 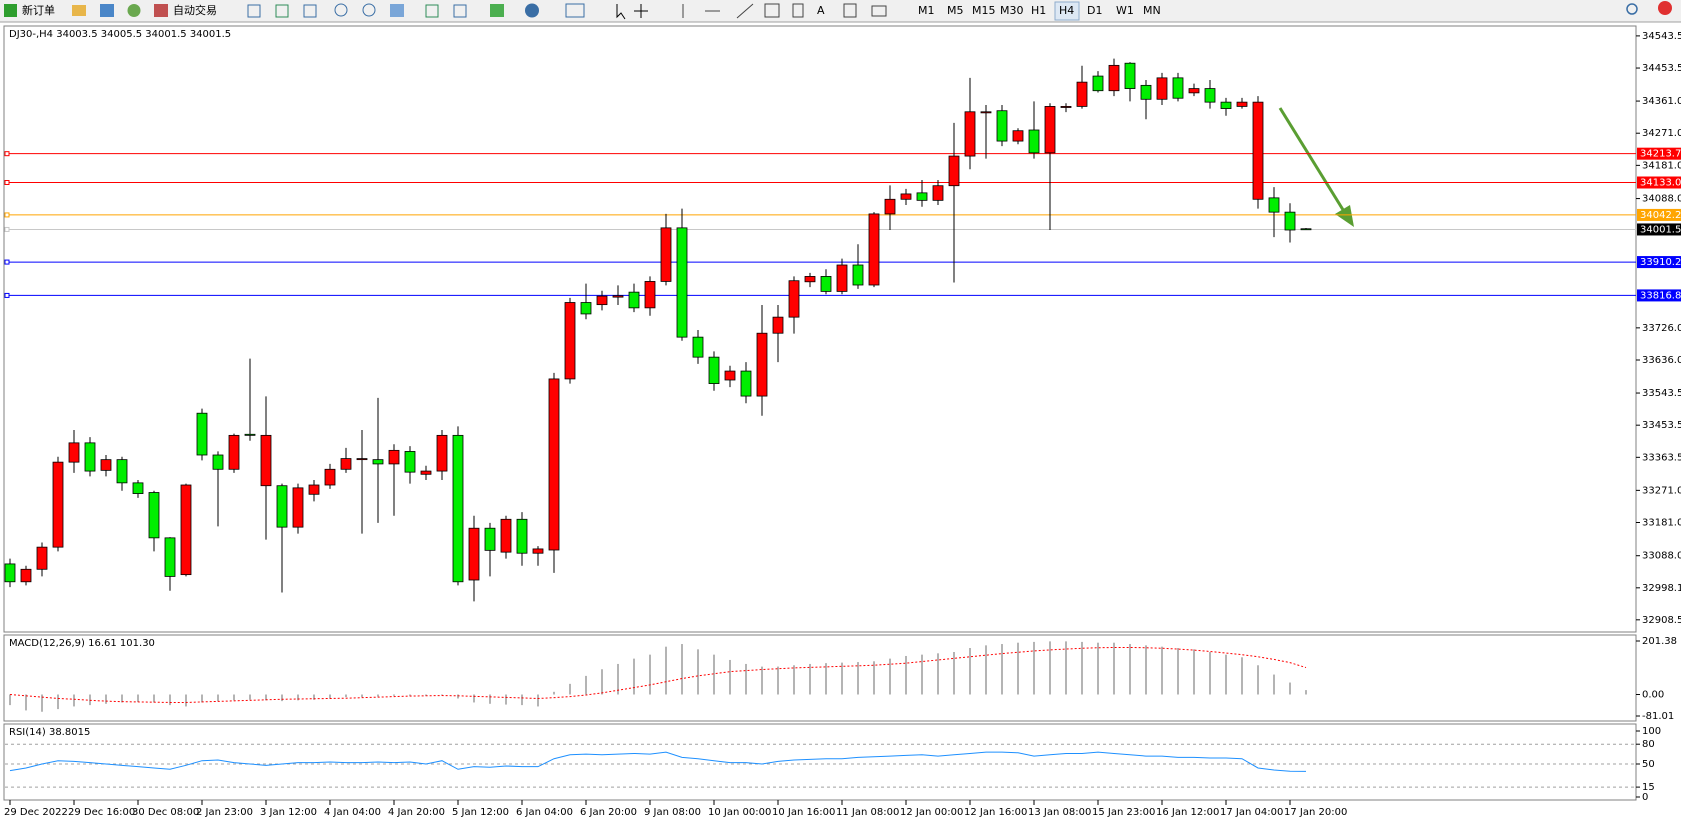 I want to click on timeframe-button: M15, so click(x=984, y=10).